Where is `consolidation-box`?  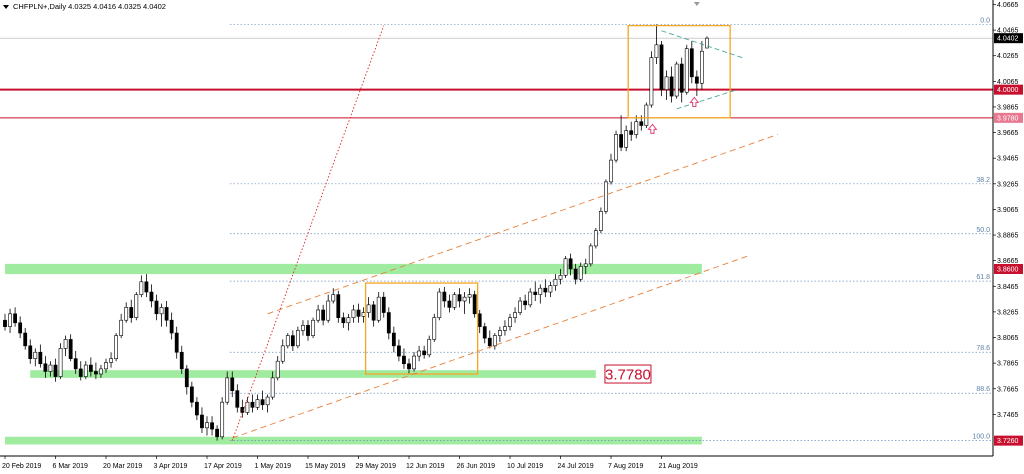
consolidation-box is located at coordinates (421, 328).